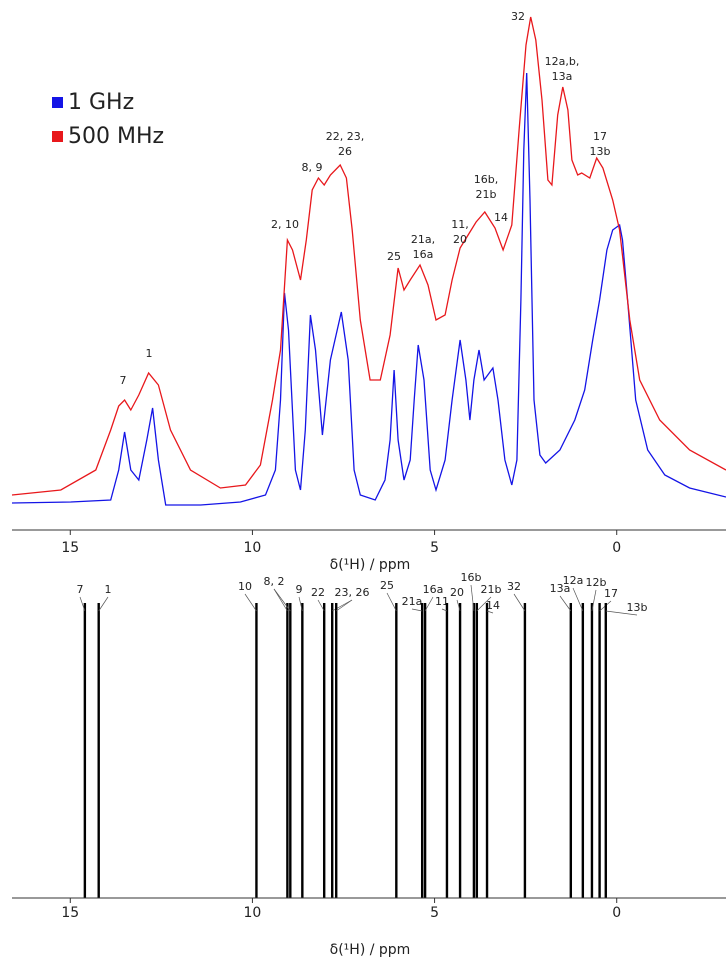  I want to click on peak-label: 22, so click(318, 592).